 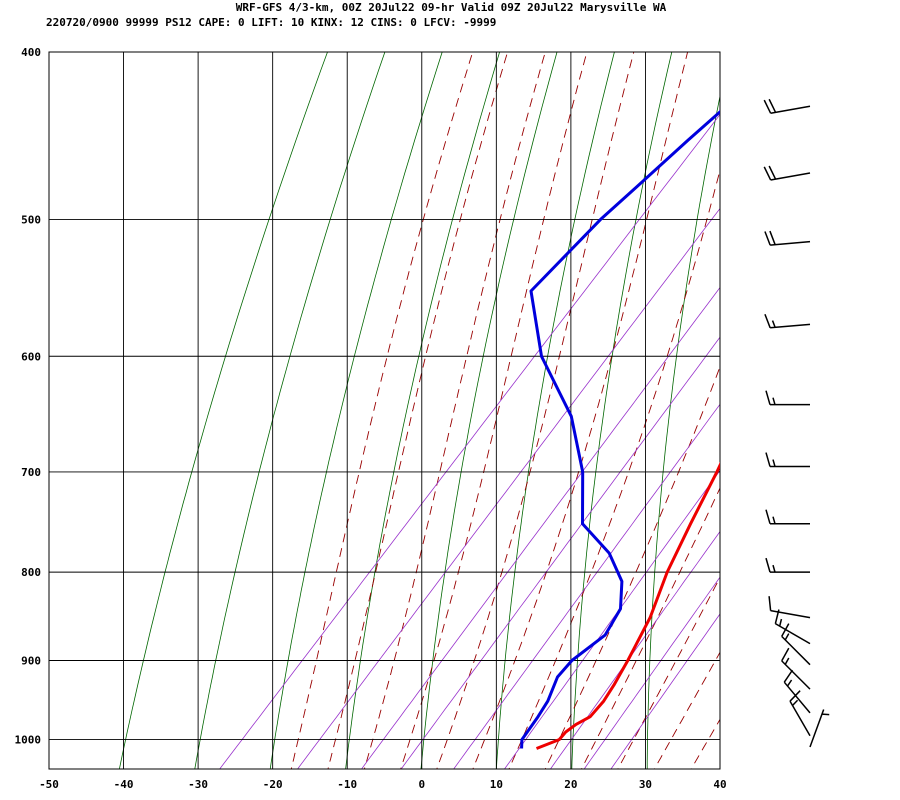 I want to click on x-tick-label: -10, so click(x=347, y=784).